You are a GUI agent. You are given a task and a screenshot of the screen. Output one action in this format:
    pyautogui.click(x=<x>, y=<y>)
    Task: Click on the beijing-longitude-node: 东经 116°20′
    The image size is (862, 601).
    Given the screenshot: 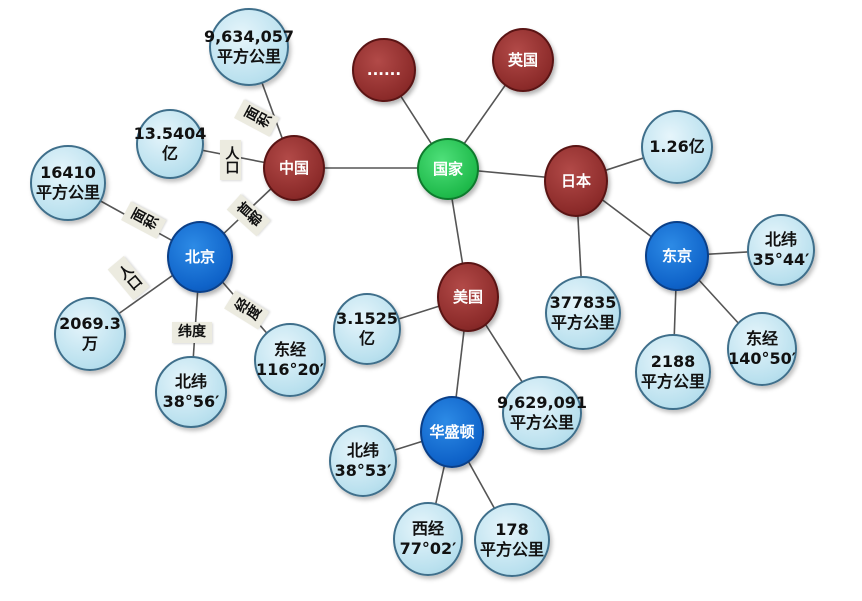 What is the action you would take?
    pyautogui.click(x=290, y=360)
    